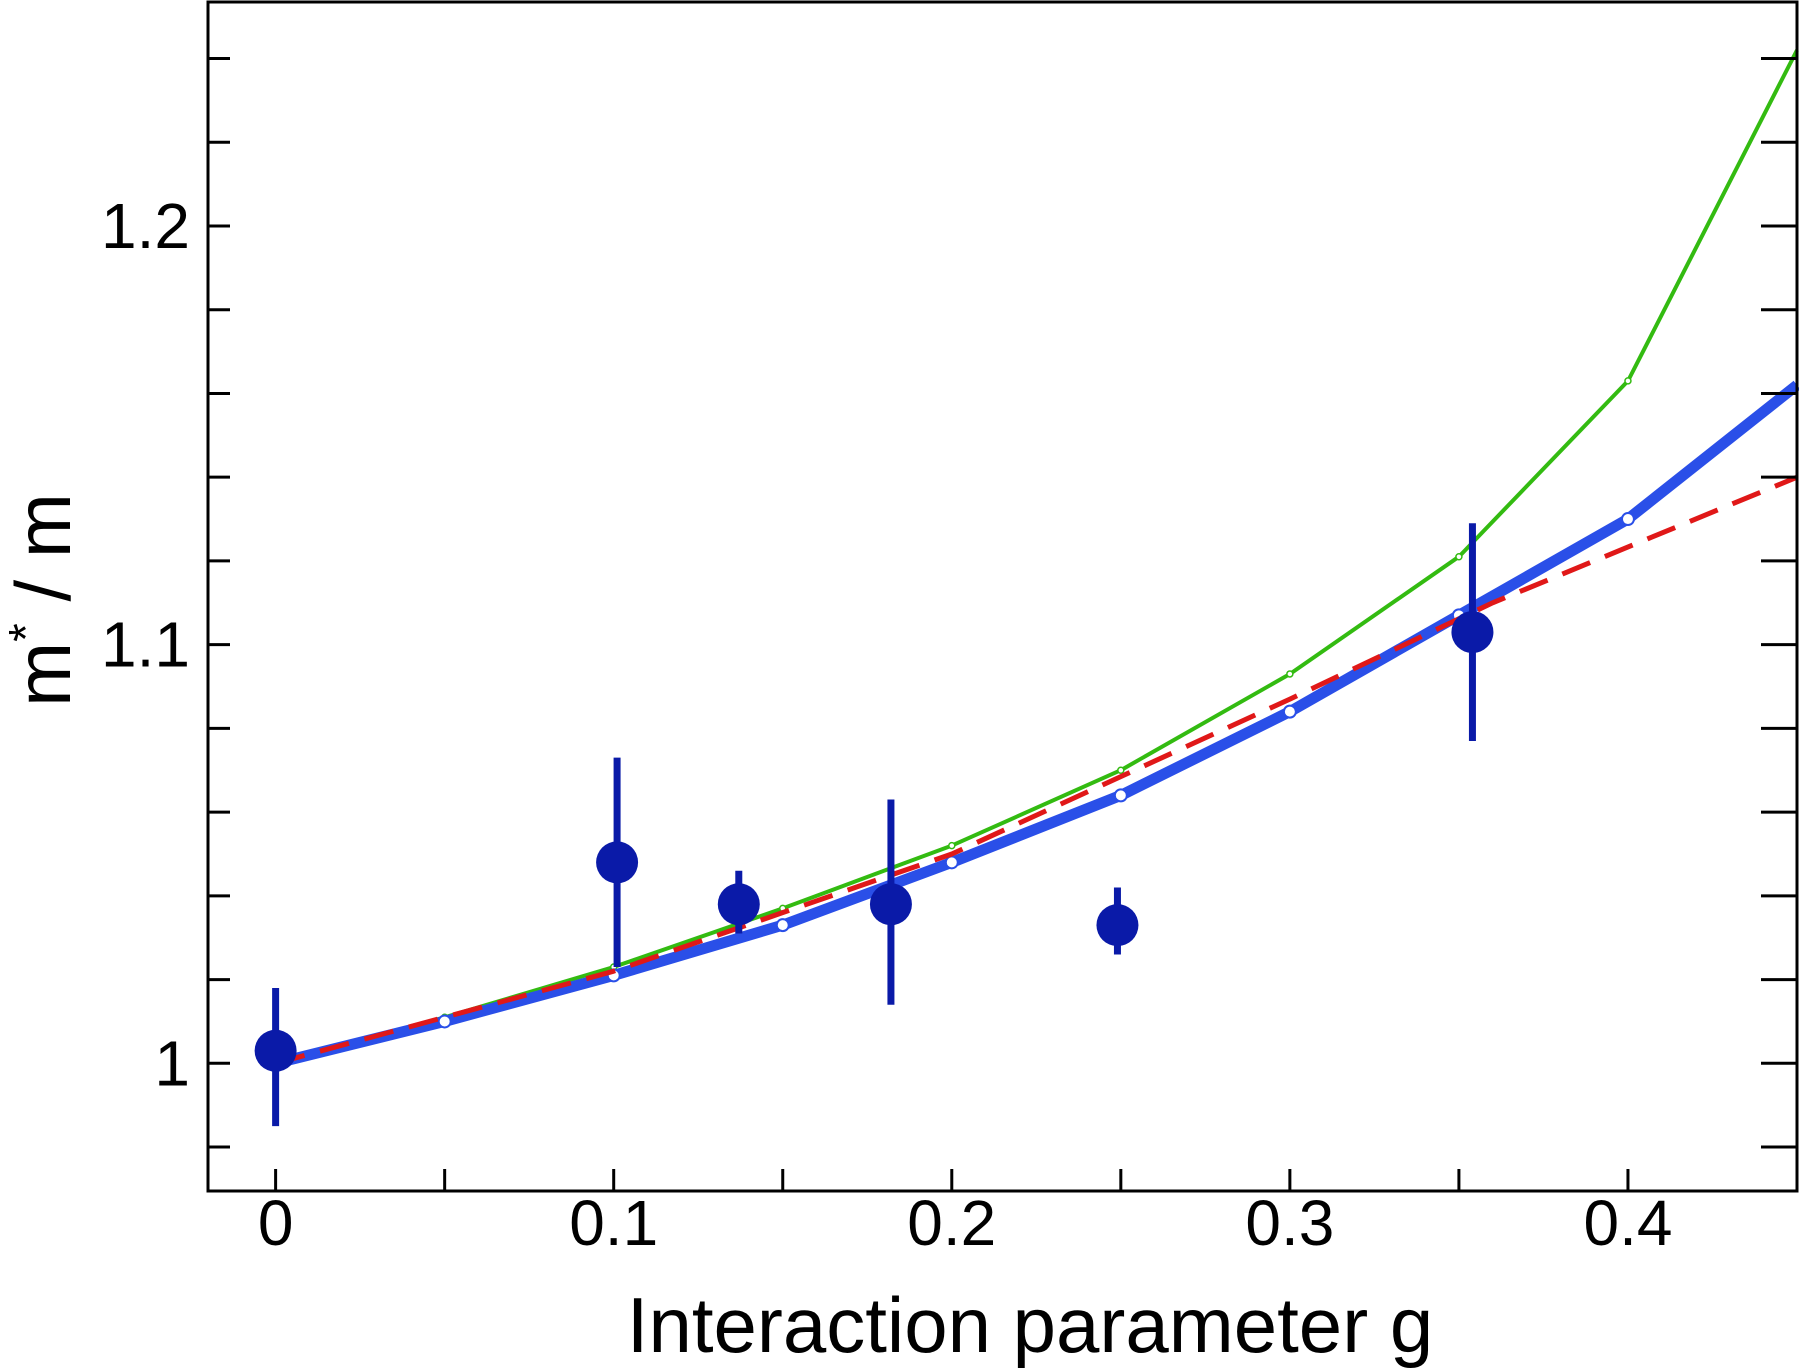  I want to click on x-tick-label: 0.4, so click(1627, 1223).